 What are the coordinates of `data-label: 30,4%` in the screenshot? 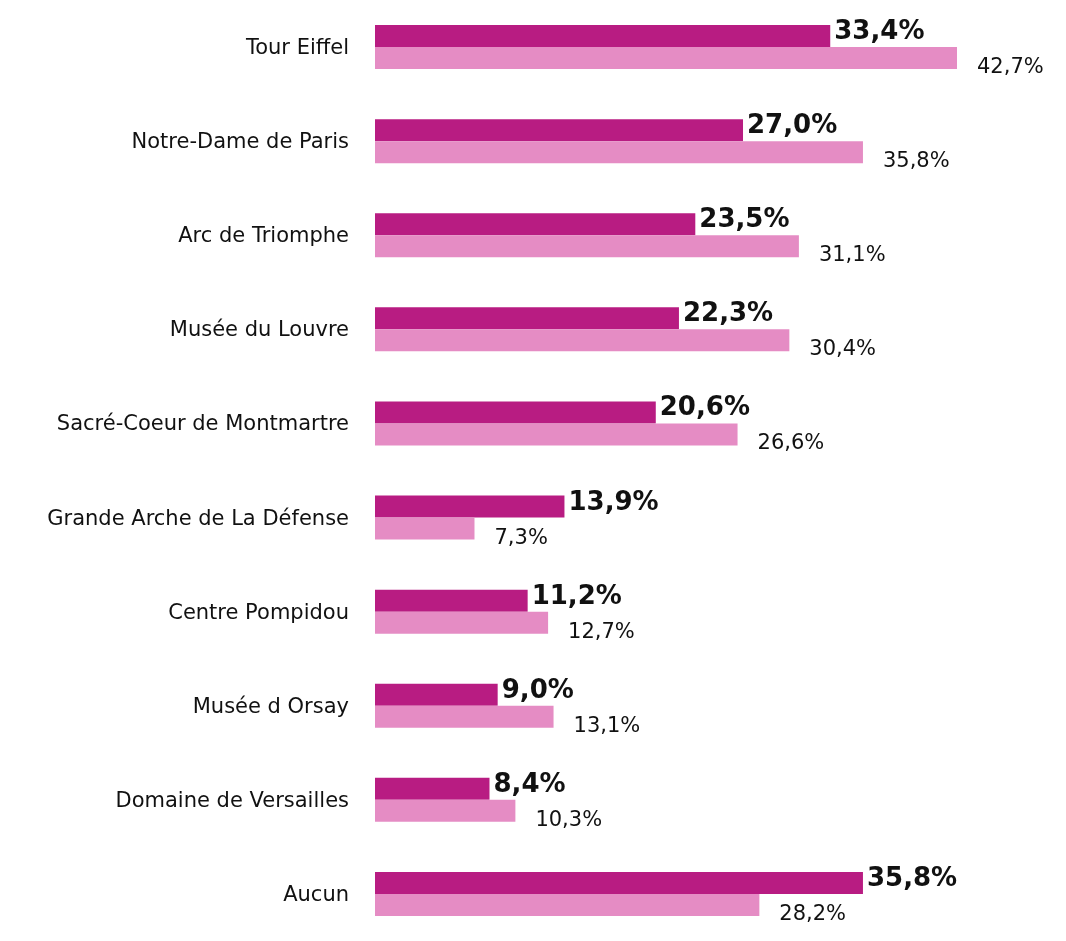 It's located at (843, 348).